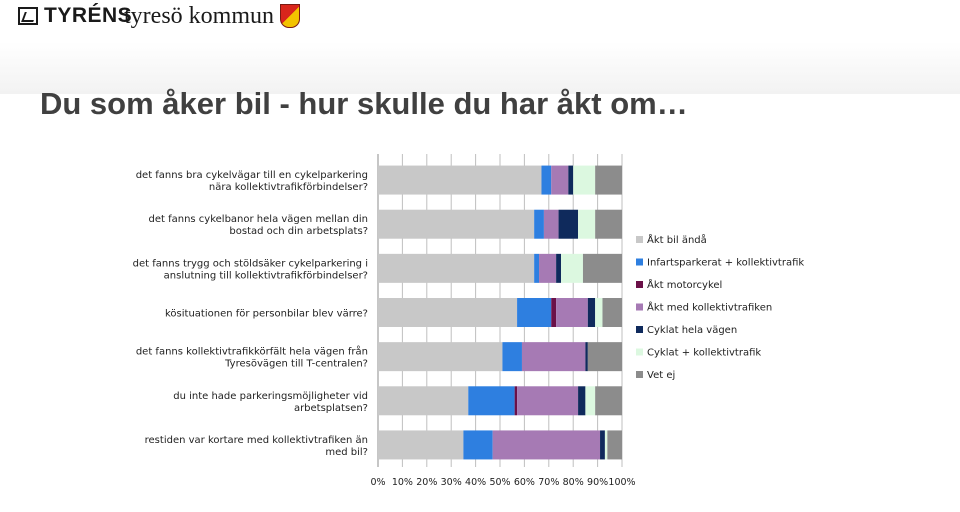  What do you see at coordinates (402, 482) in the screenshot?
I see `x-tick-label: 10%` at bounding box center [402, 482].